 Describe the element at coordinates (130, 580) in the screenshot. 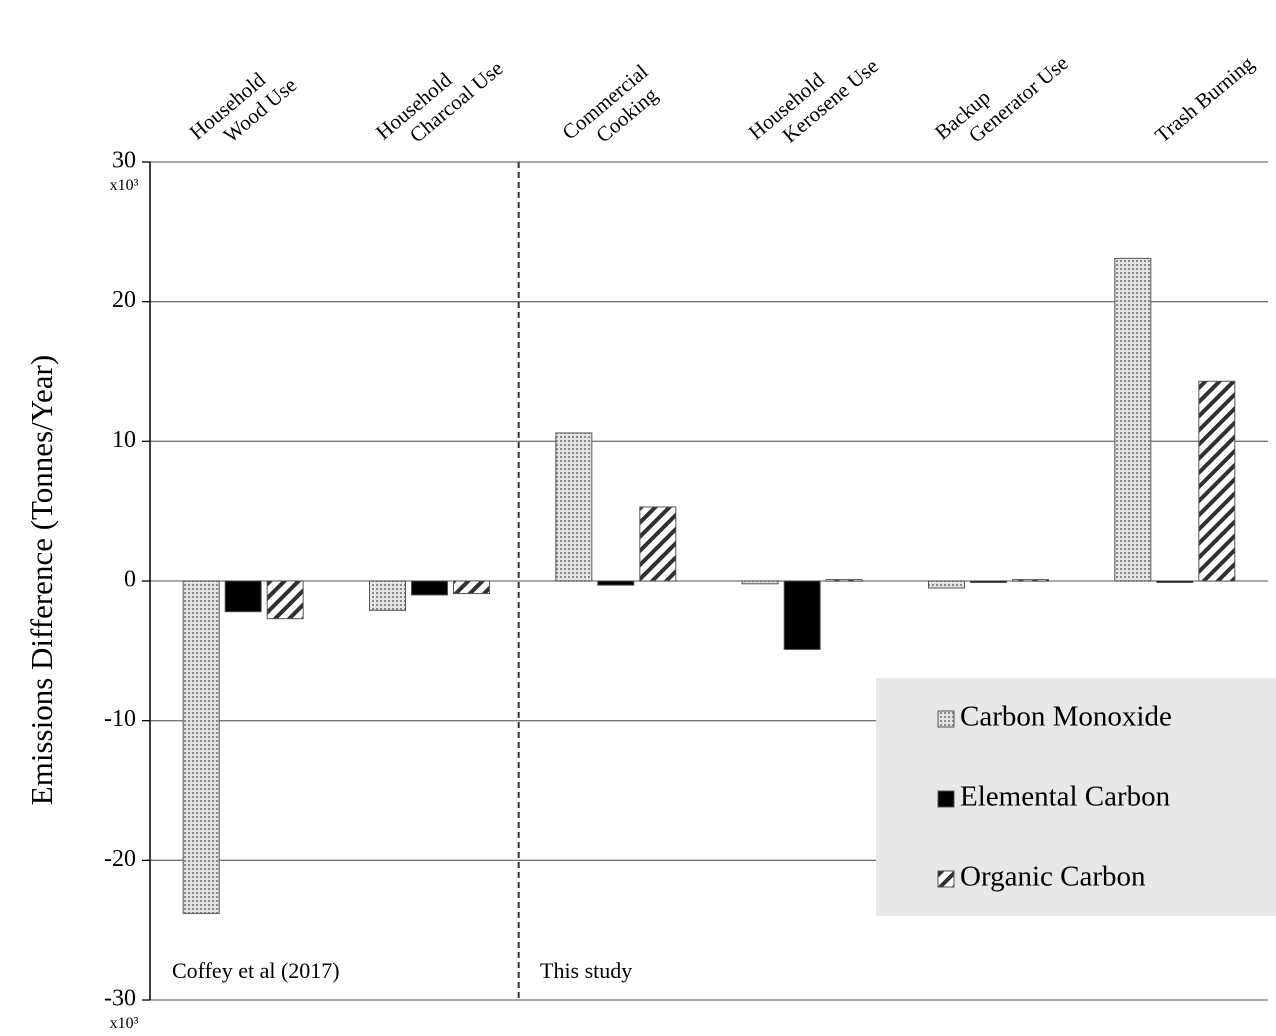

I see `y-tick-label: 0` at that location.